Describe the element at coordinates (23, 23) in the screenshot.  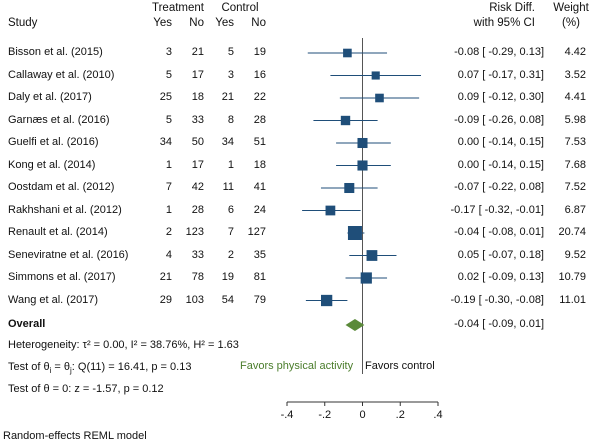
I see `header-study: Study` at that location.